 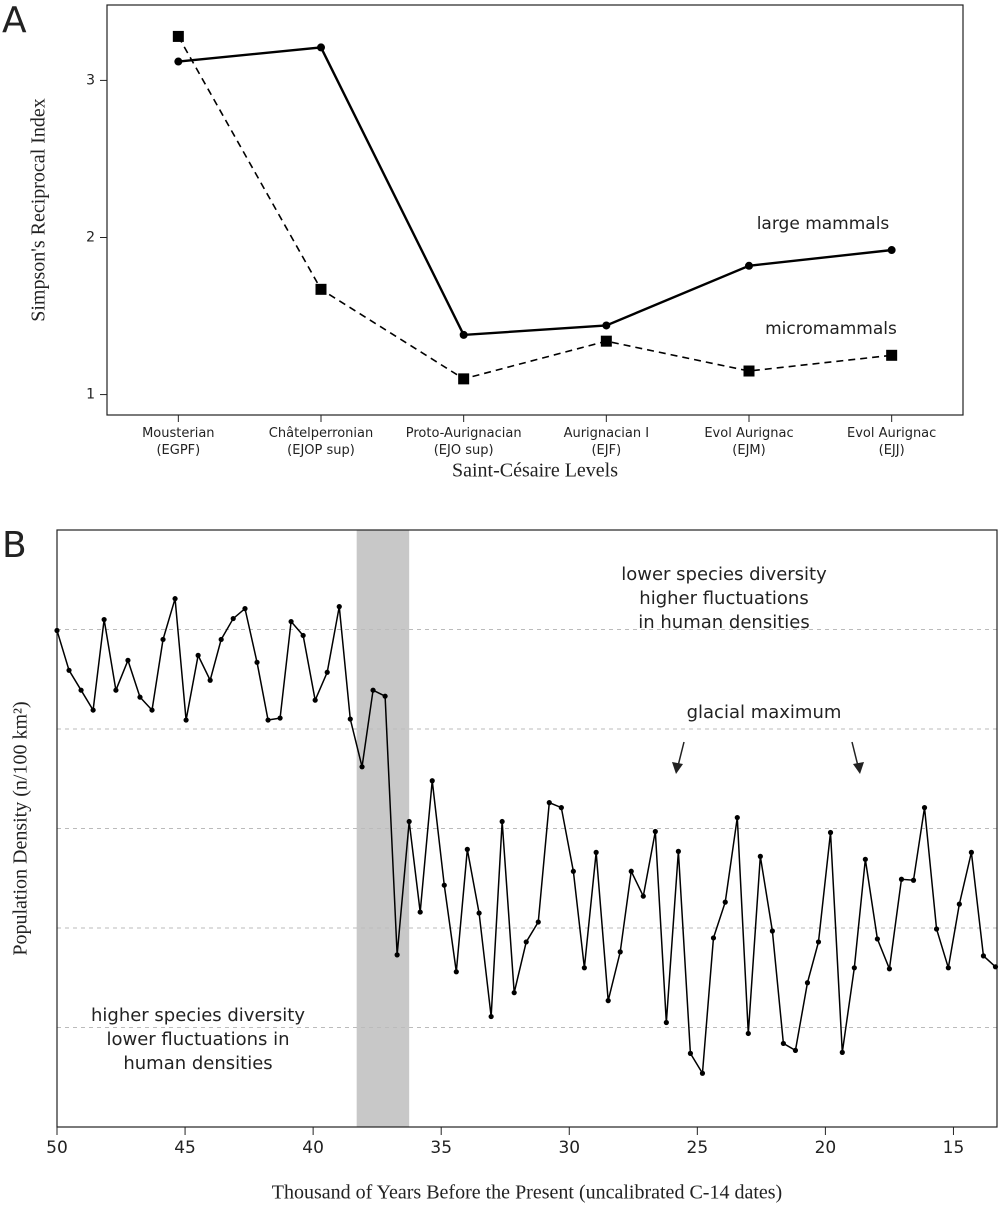 I want to click on x-tick-label: 35, so click(x=441, y=1148).